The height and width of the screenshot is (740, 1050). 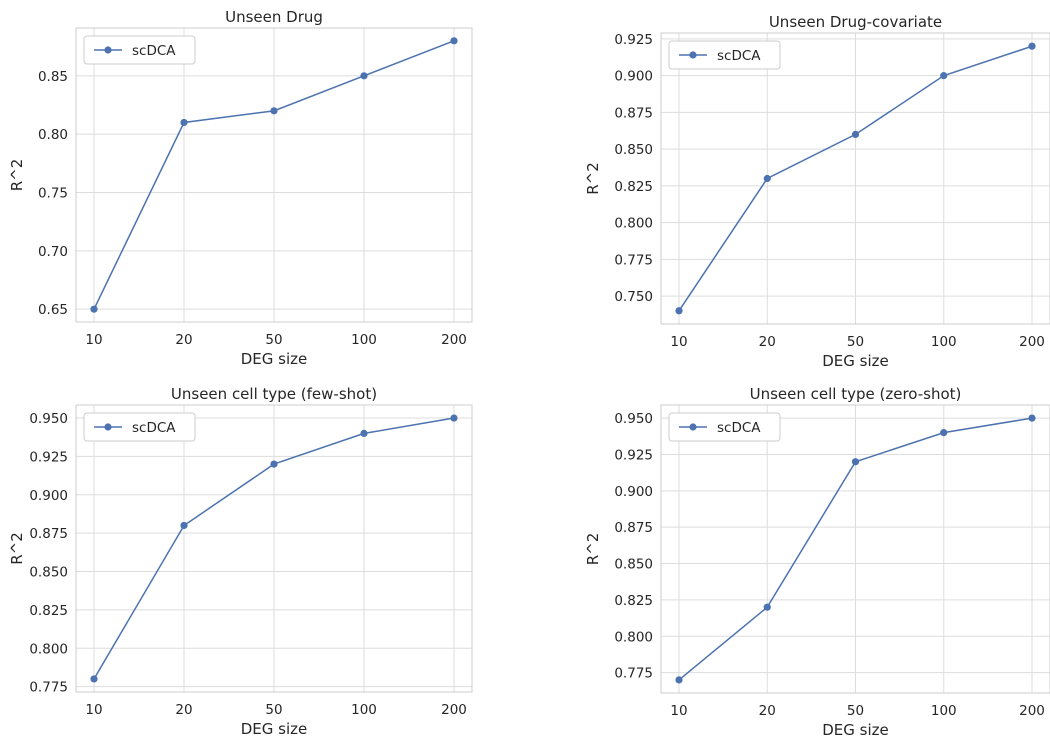 What do you see at coordinates (855, 22) in the screenshot?
I see `chart-title: Unseen Drug-covariate` at bounding box center [855, 22].